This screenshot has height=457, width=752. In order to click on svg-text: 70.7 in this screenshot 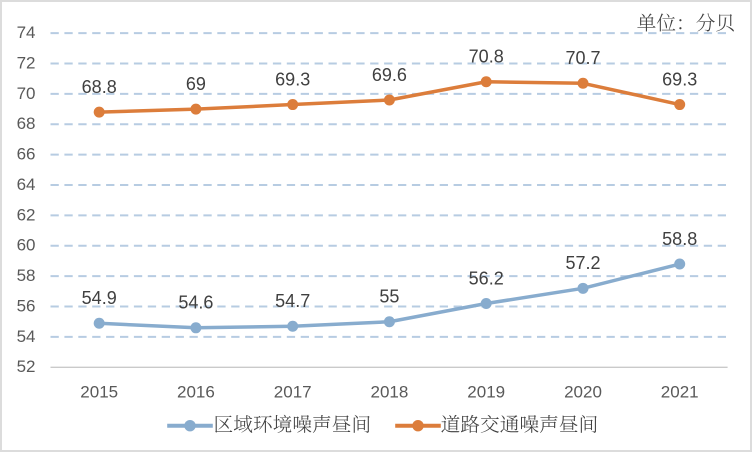, I will do `click(582, 58)`.